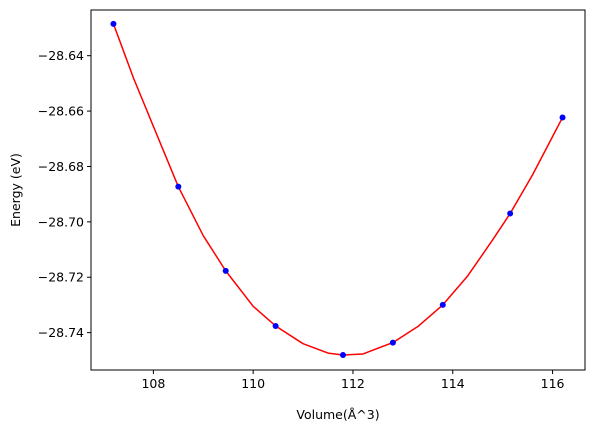 Image resolution: width=596 pixels, height=433 pixels. I want to click on x-tick-label: 114, so click(453, 383).